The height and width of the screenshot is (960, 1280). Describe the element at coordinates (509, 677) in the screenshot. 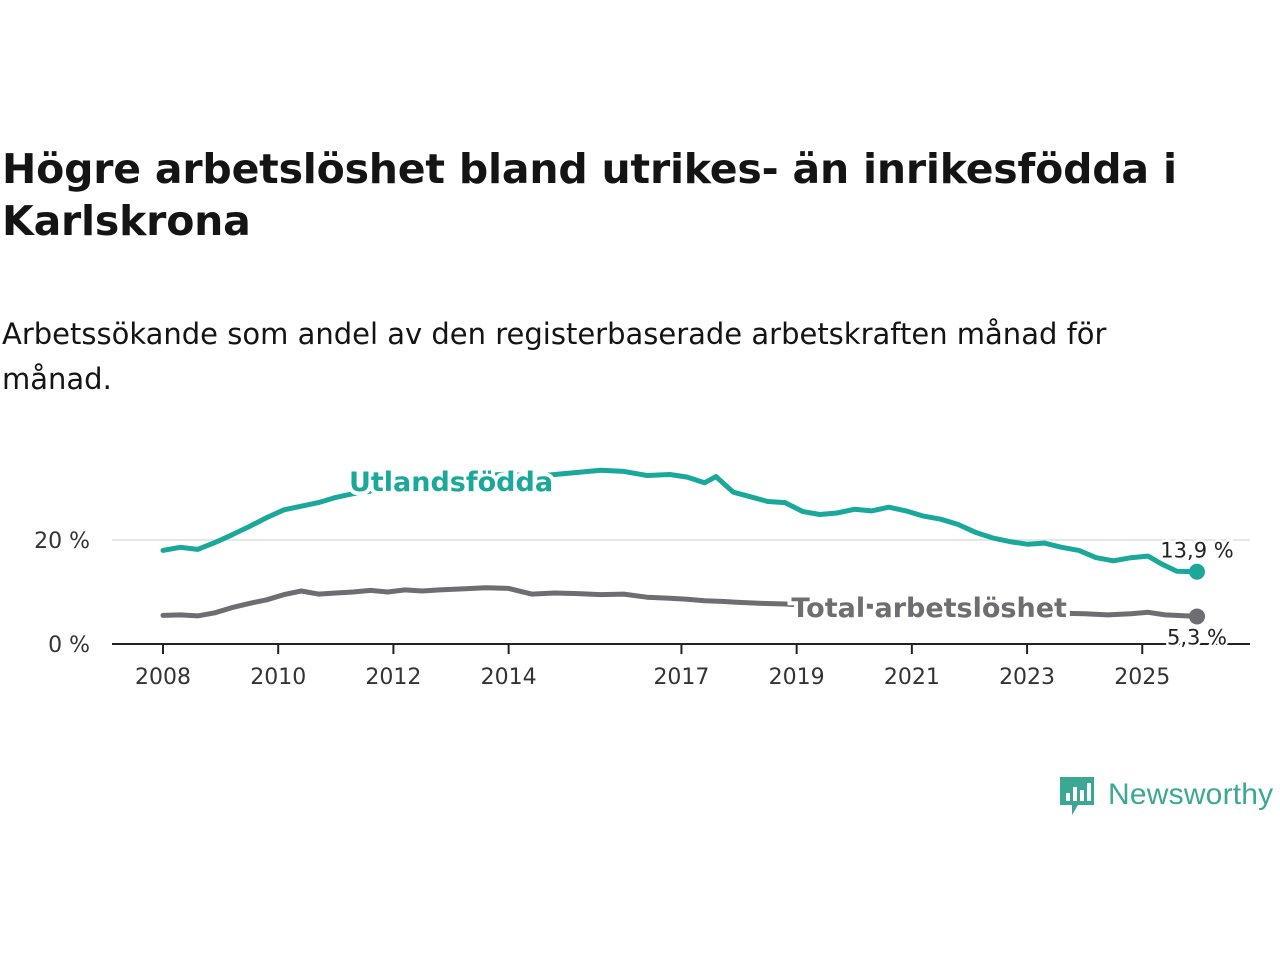

I see `x-tick-label: 2014` at that location.